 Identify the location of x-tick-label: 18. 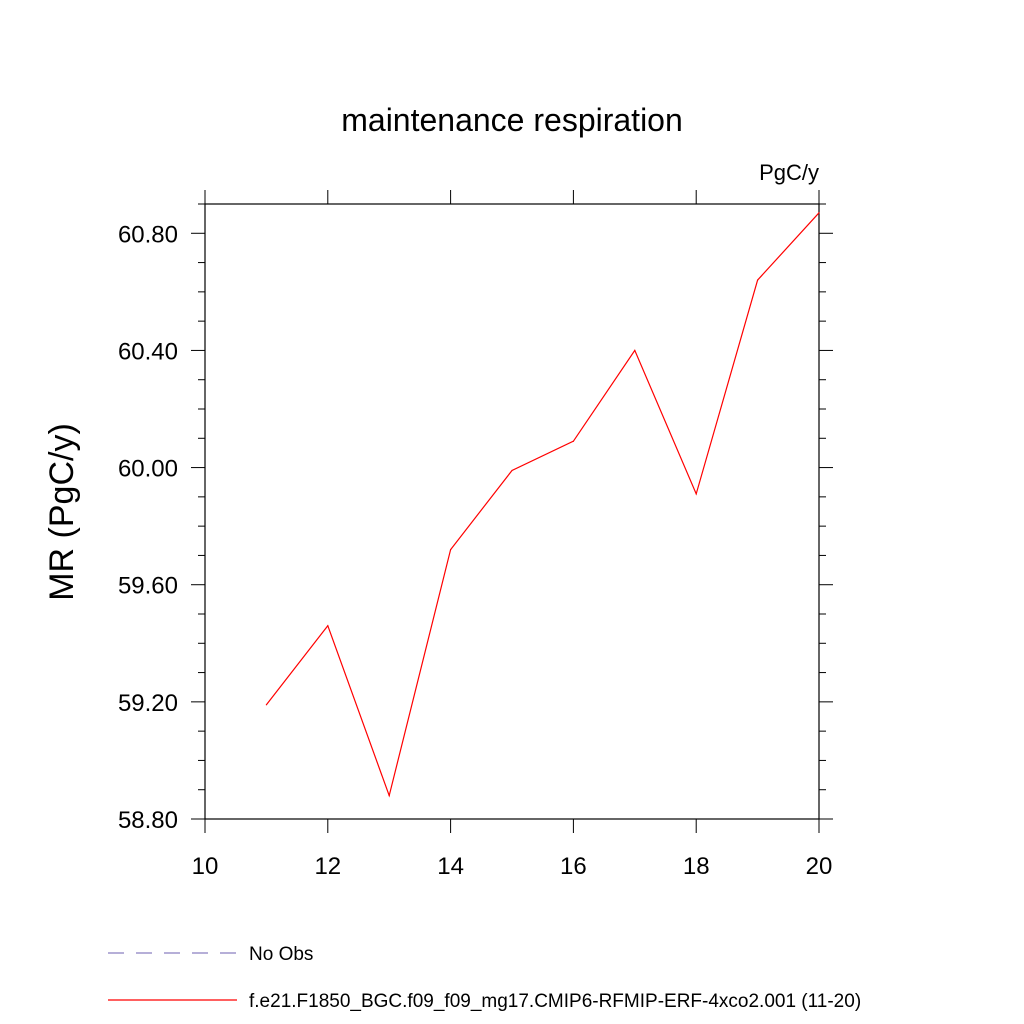
(696, 866).